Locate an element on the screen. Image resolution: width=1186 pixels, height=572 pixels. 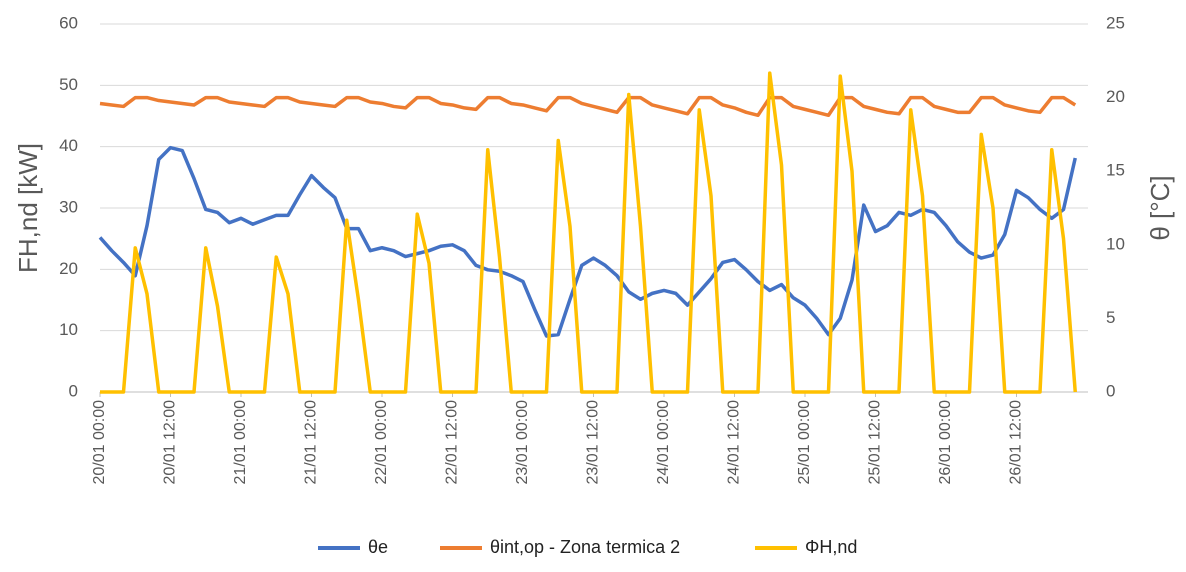
x-tick-label: 23/01 00:00 is located at coordinates (522, 442).